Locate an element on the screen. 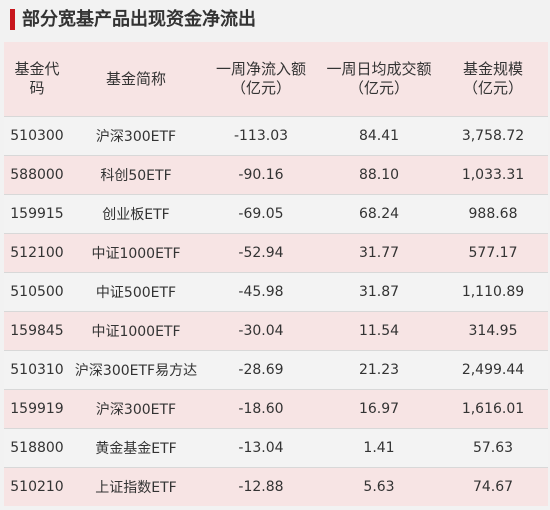 This screenshot has width=550, height=510. table-row: 512100 中证1000ETF -52.94 31.77 577.17 is located at coordinates (276, 253).